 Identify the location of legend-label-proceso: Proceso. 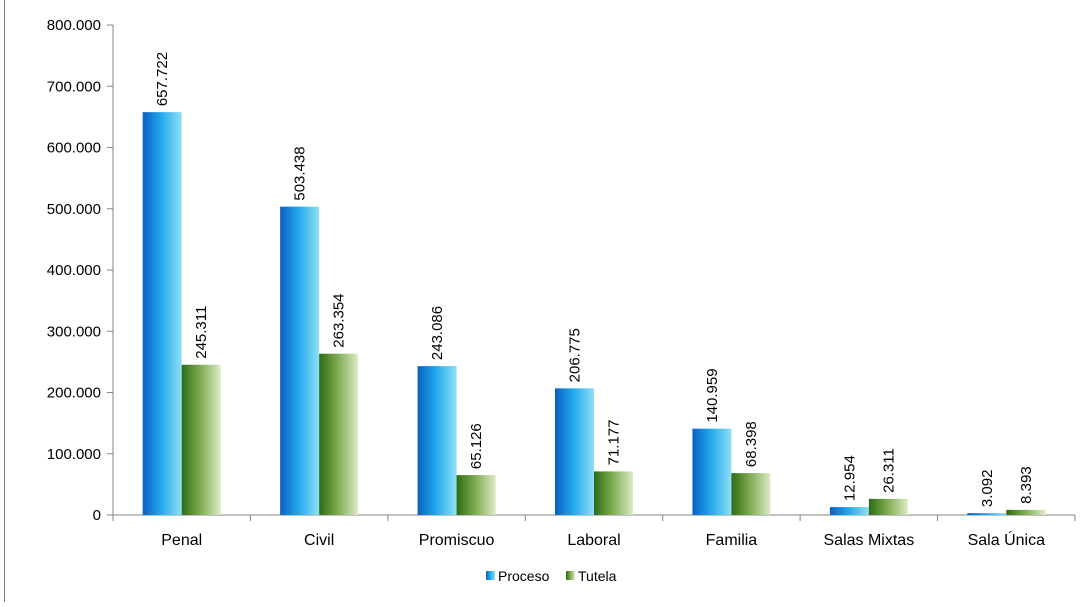
(524, 576).